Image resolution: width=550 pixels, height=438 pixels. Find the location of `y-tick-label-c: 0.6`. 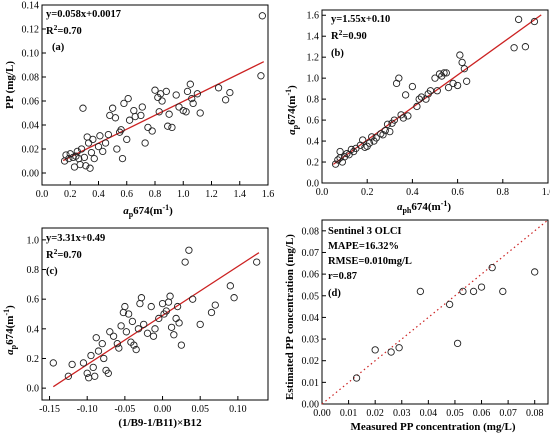

y-tick-label-c: 0.6 is located at coordinates (33, 300).